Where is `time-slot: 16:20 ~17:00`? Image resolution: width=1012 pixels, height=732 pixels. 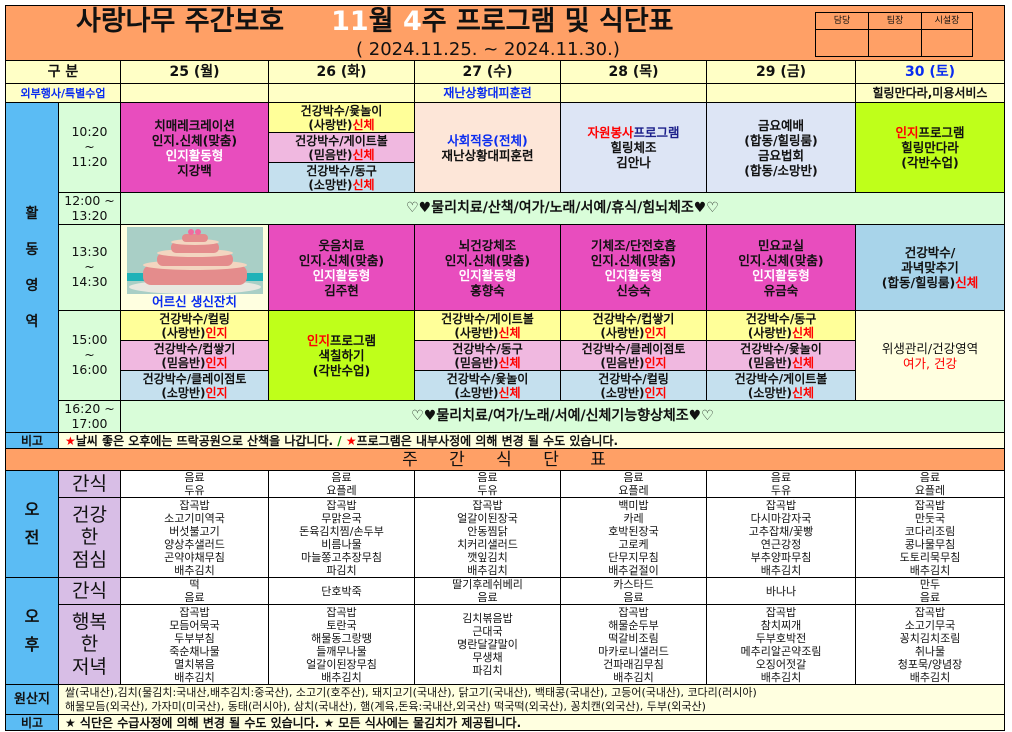
time-slot: 16:20 ~17:00 is located at coordinates (89, 416).